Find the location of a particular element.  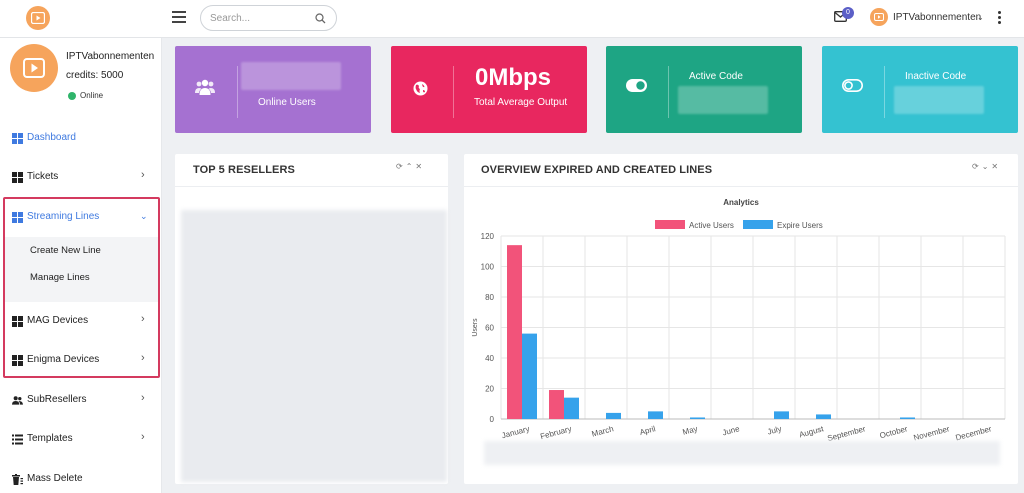

x-tick-label: June is located at coordinates (731, 430).